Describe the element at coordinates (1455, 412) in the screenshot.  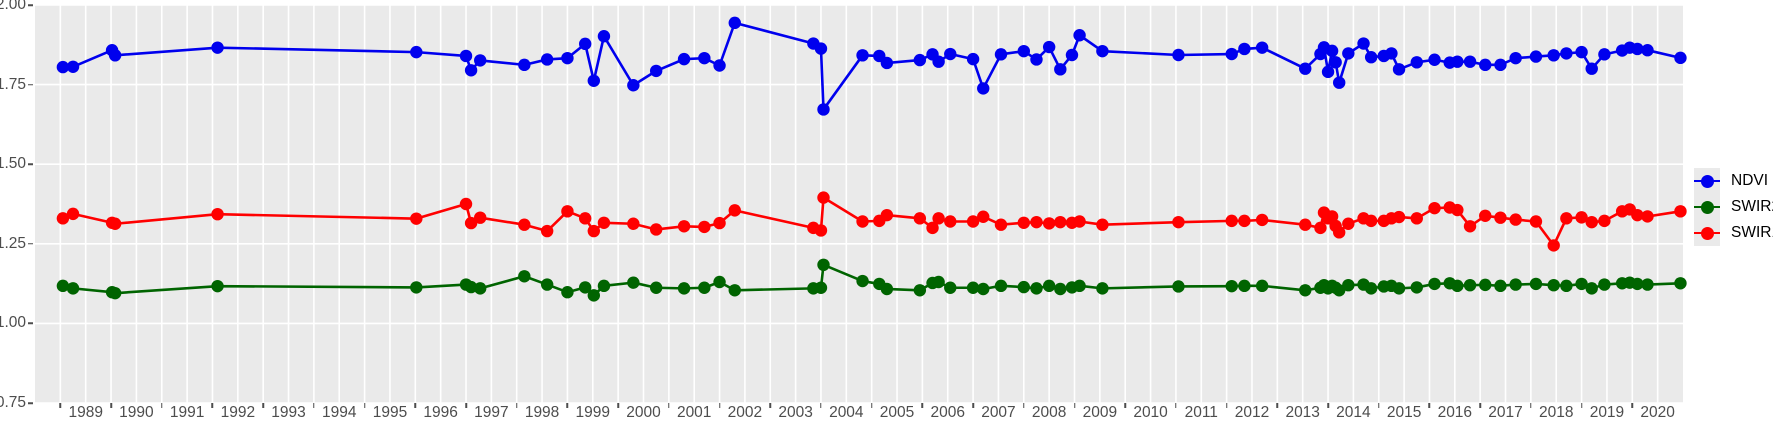
I see `x-tick-label: 2016` at that location.